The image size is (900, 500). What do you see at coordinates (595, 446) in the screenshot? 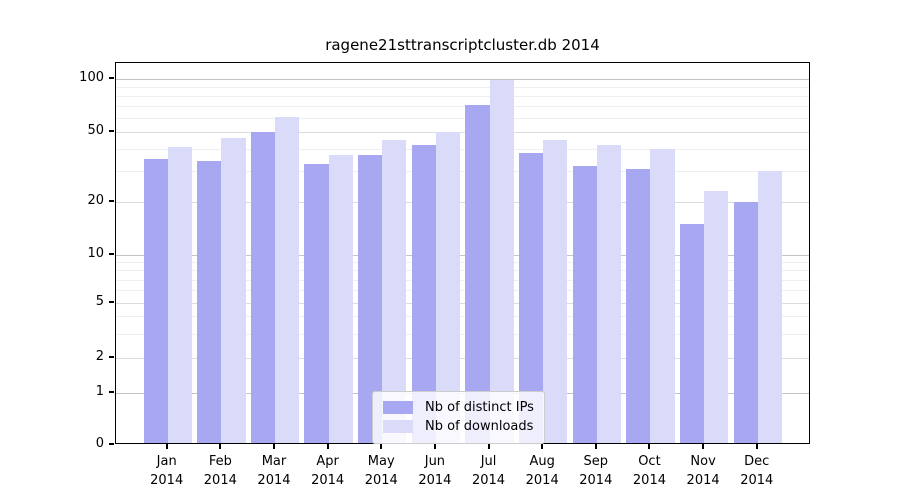
I see `x-tick-sep` at bounding box center [595, 446].